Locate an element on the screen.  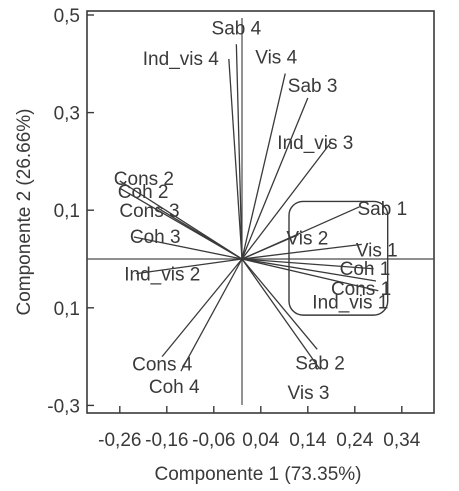
y-tick-label-1: 0,3 is located at coordinates (67, 114).